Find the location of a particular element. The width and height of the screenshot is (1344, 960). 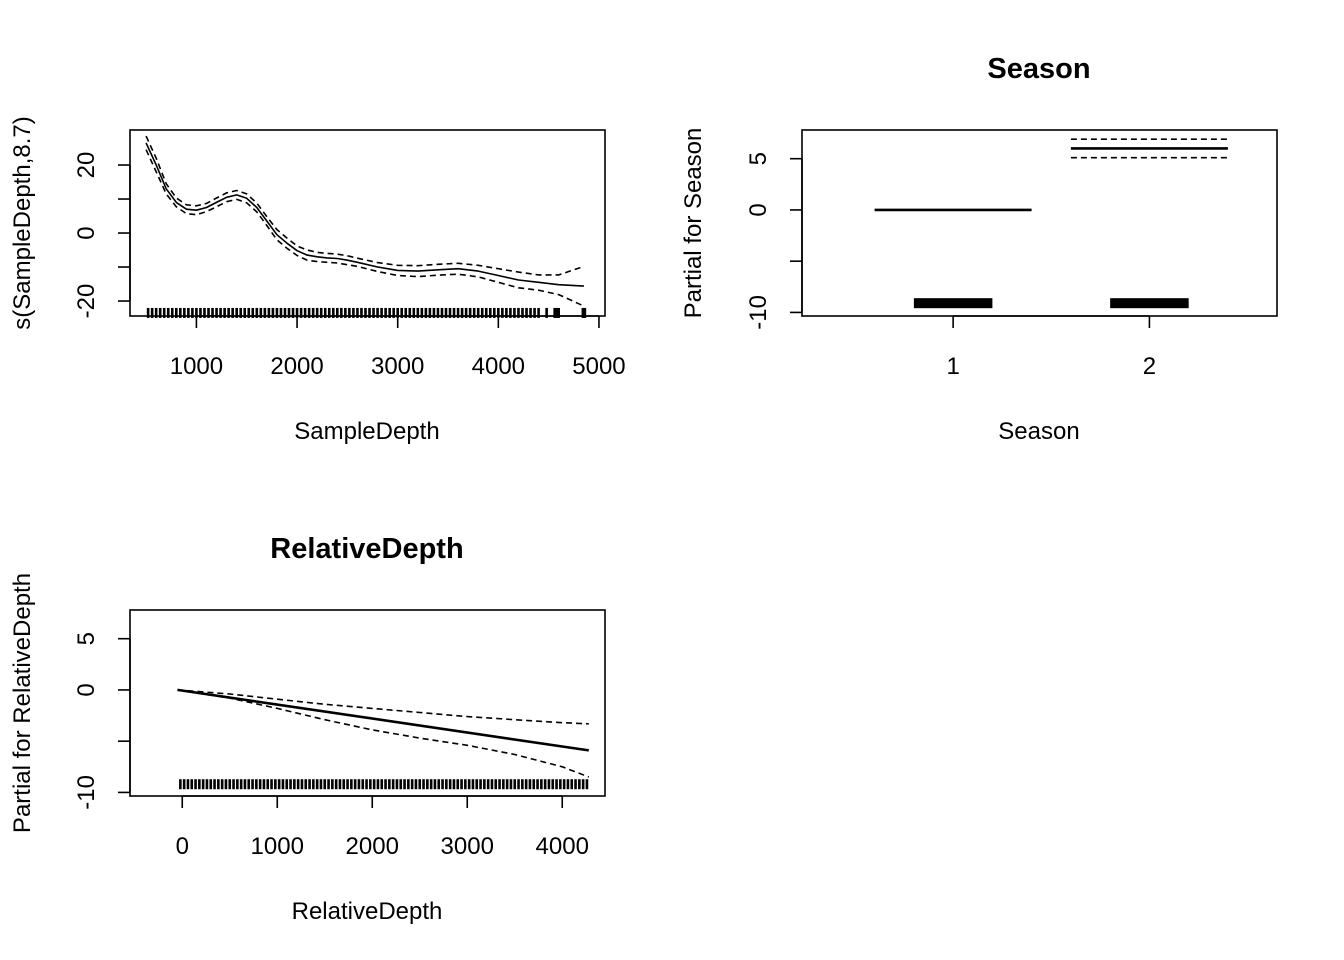

x-axis-title: SampleDepth is located at coordinates (366, 431).